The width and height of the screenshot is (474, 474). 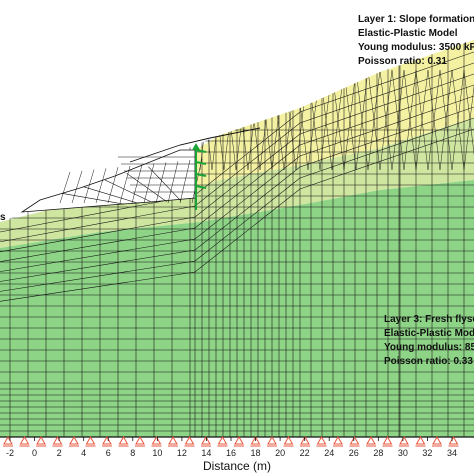 I want to click on x-tick-label: 30, so click(x=403, y=453).